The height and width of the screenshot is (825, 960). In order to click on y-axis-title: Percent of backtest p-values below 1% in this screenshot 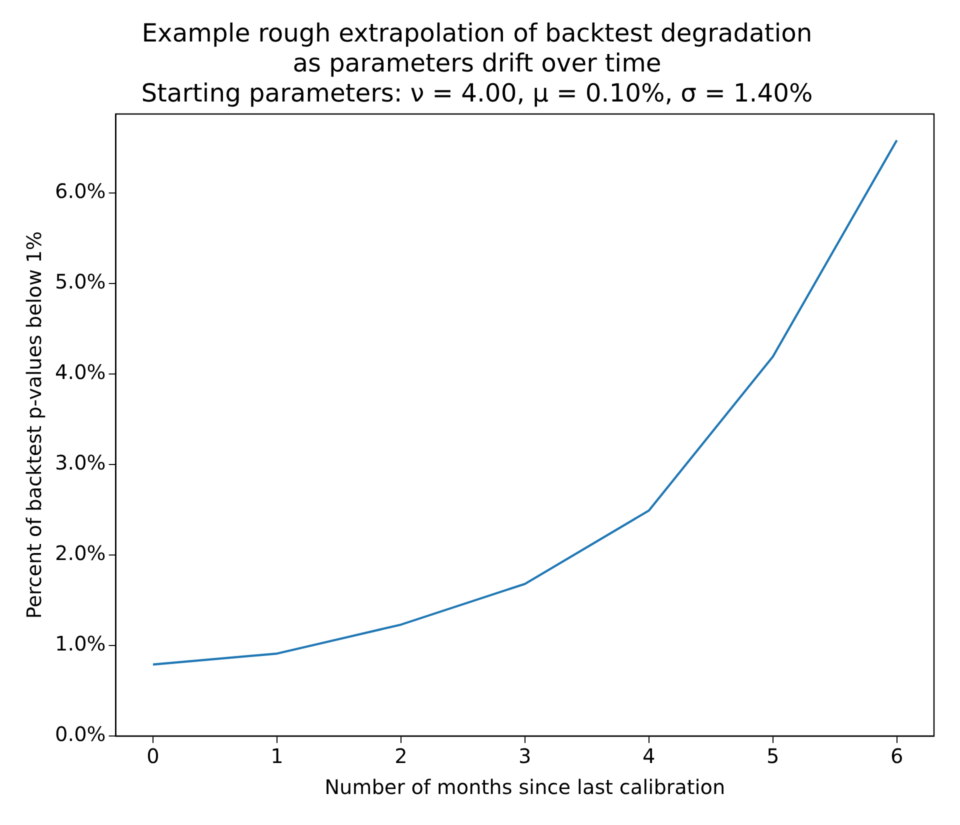, I will do `click(34, 425)`.